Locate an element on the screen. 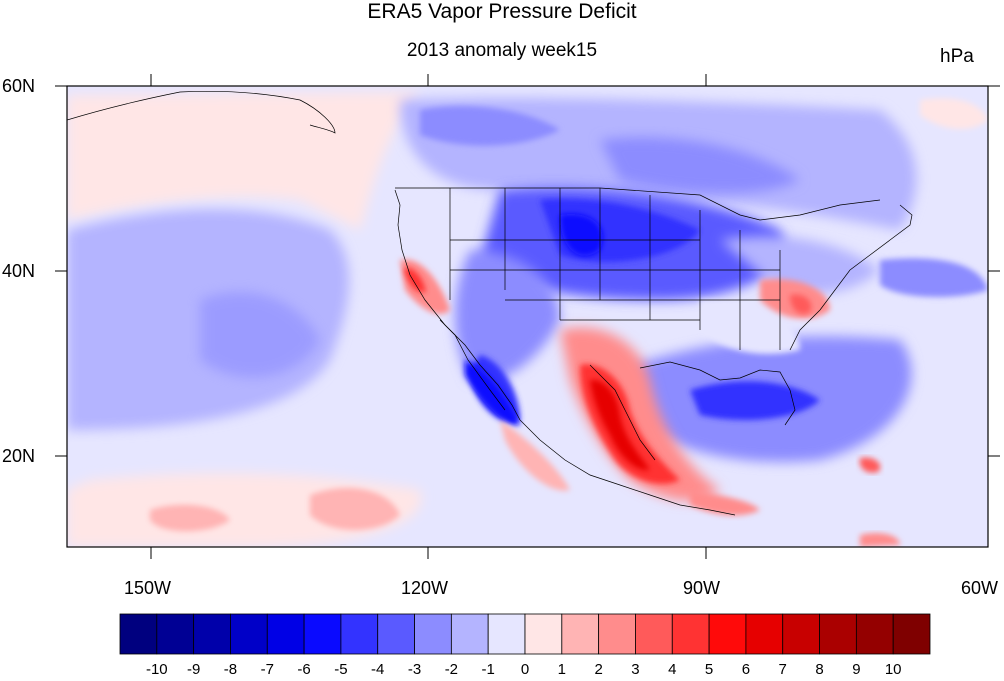 The width and height of the screenshot is (1004, 681). colorbar-tick-label: 0 is located at coordinates (525, 669).